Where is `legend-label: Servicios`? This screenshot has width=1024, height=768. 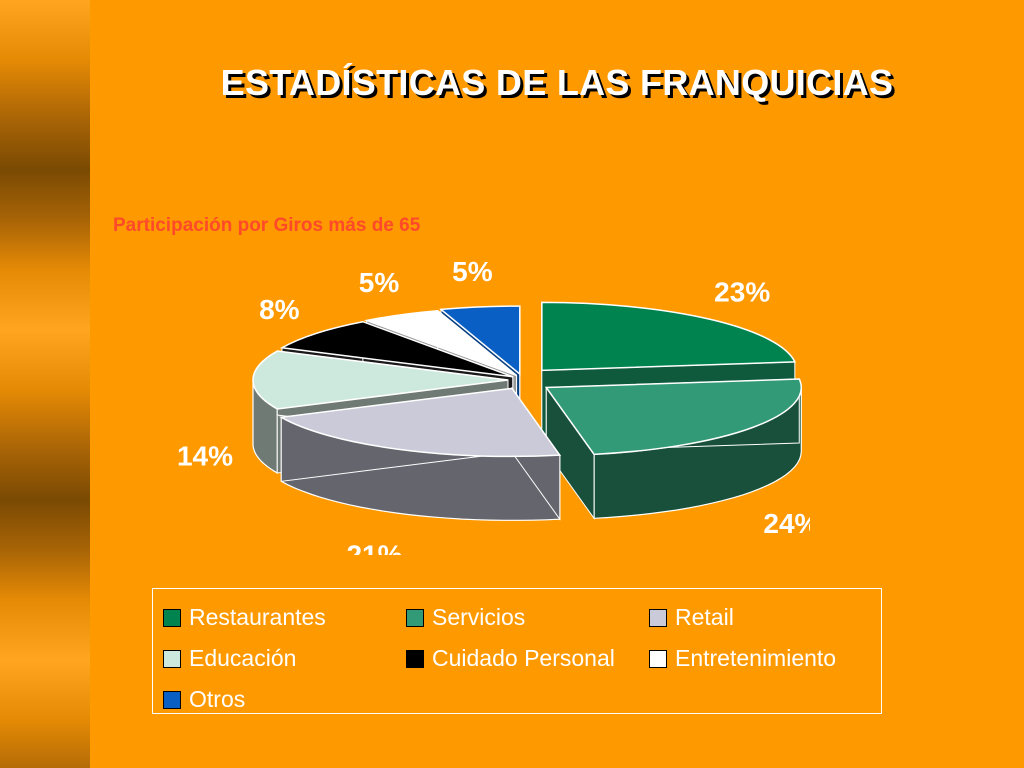
legend-label: Servicios is located at coordinates (479, 617).